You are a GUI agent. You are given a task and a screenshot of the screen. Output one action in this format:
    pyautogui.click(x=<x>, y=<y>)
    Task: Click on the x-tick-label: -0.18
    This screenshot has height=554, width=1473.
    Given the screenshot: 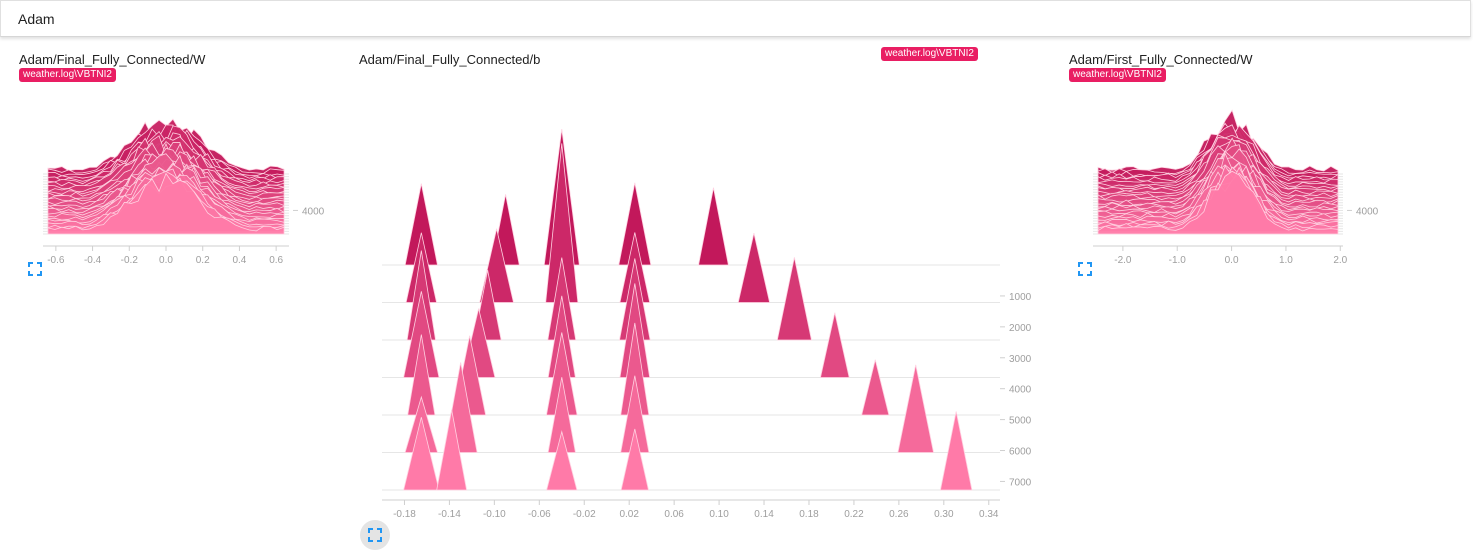 What is the action you would take?
    pyautogui.click(x=404, y=514)
    